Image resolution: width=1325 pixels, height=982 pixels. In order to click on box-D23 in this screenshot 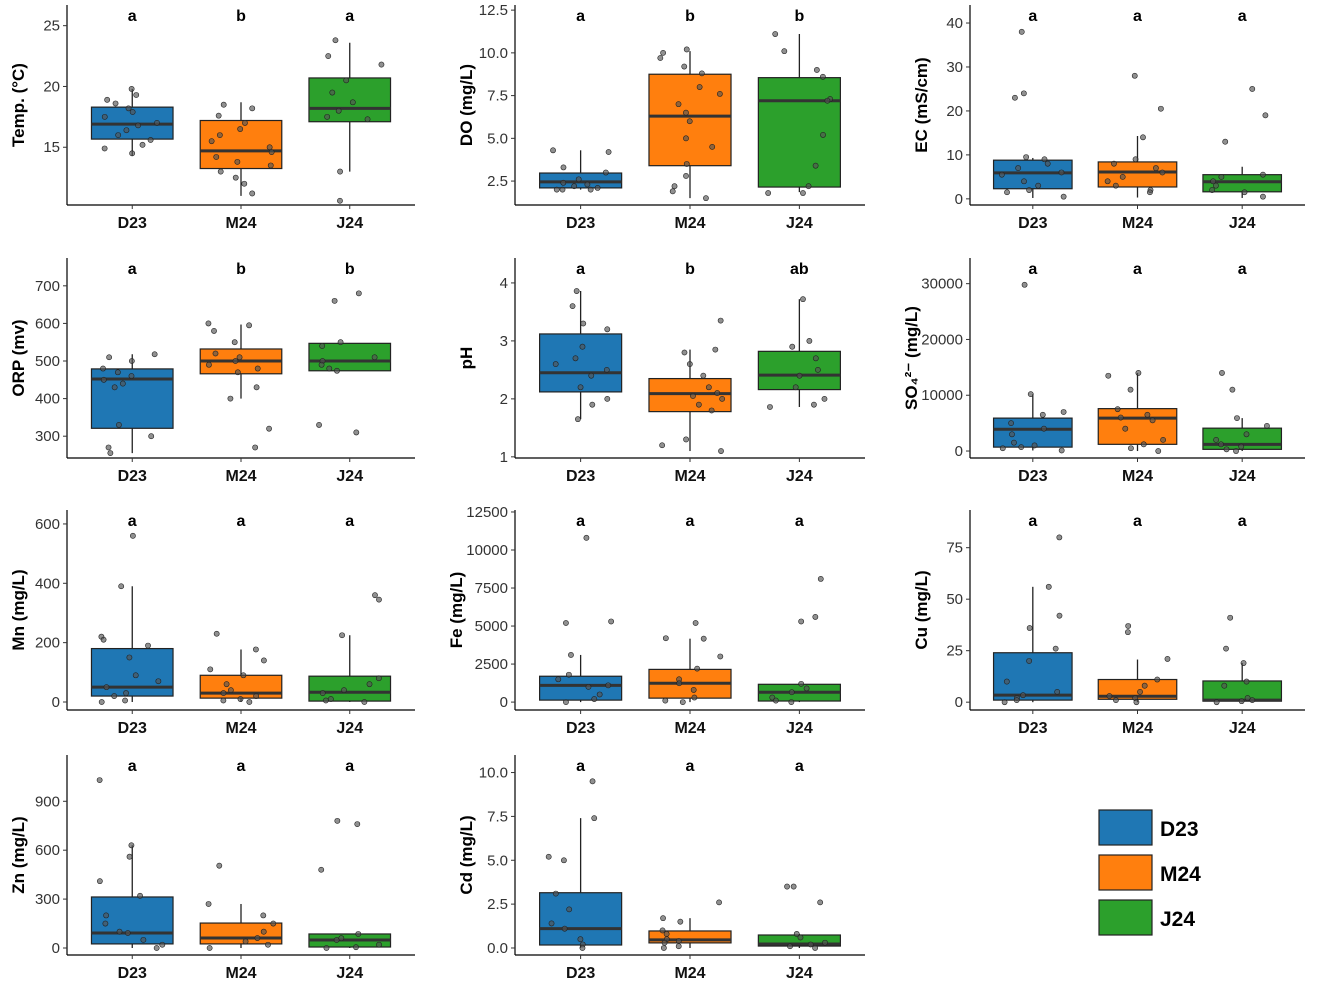, I will do `click(1032, 174)`.